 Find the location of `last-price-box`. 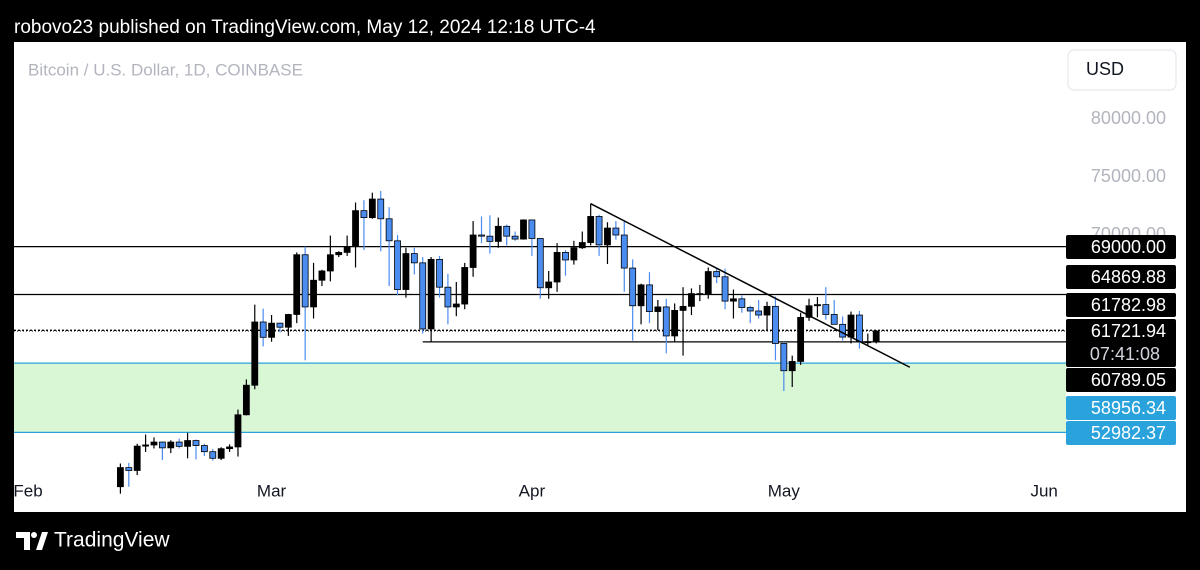

last-price-box is located at coordinates (1121, 343).